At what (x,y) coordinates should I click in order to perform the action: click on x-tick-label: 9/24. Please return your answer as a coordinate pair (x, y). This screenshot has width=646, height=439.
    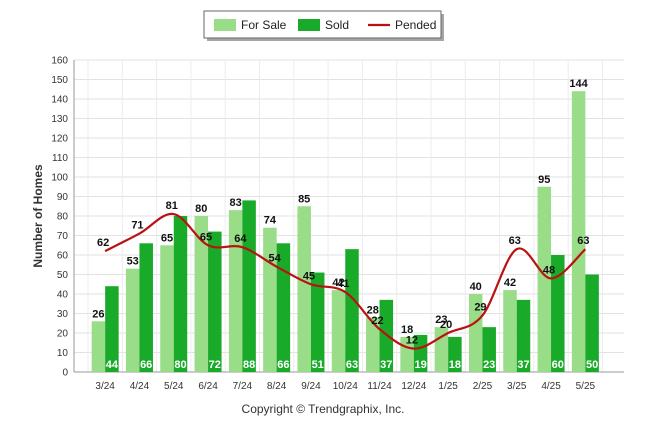
    Looking at the image, I should click on (311, 386).